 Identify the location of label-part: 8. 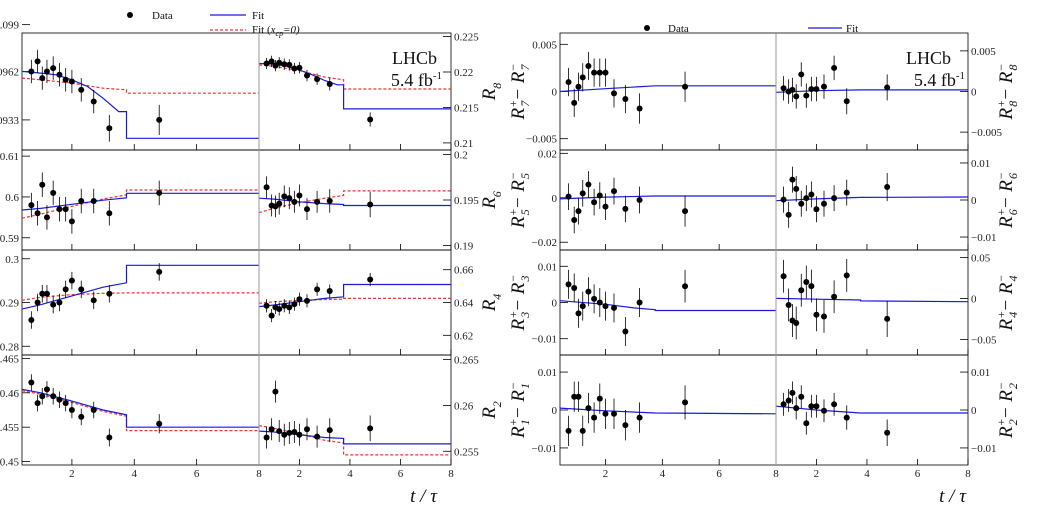
(1013, 67).